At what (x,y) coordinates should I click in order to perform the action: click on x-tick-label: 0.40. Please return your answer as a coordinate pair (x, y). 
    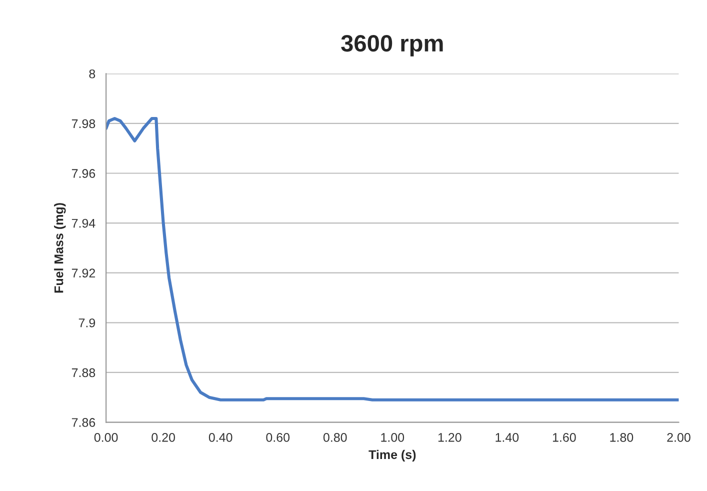
    Looking at the image, I should click on (220, 437).